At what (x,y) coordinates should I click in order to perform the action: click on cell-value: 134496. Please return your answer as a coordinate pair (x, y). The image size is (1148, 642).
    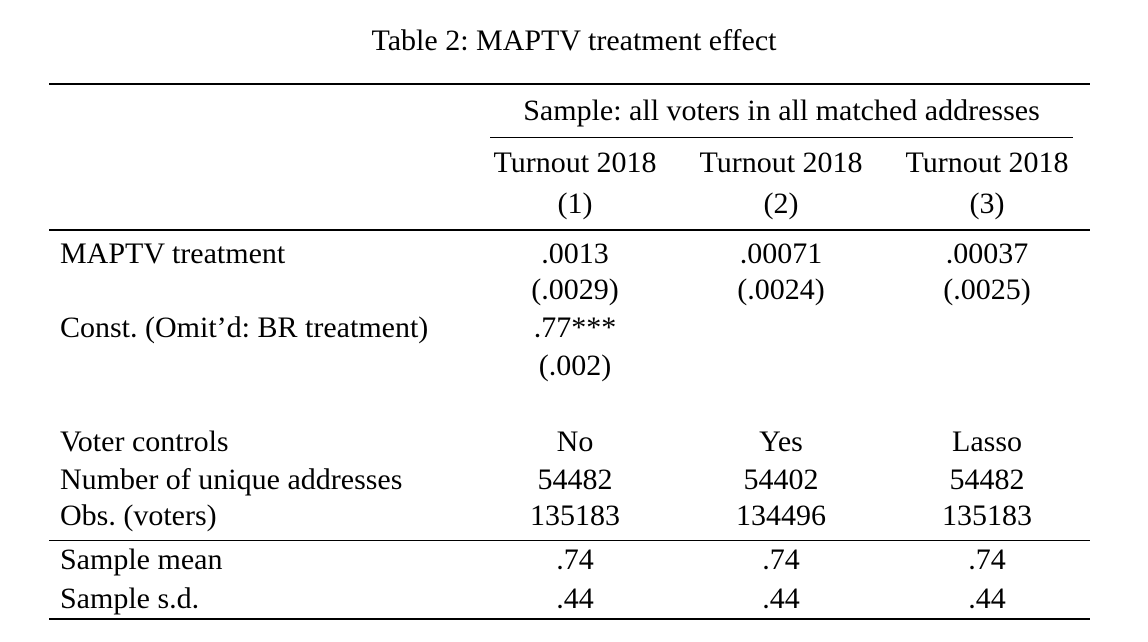
    Looking at the image, I should click on (781, 520).